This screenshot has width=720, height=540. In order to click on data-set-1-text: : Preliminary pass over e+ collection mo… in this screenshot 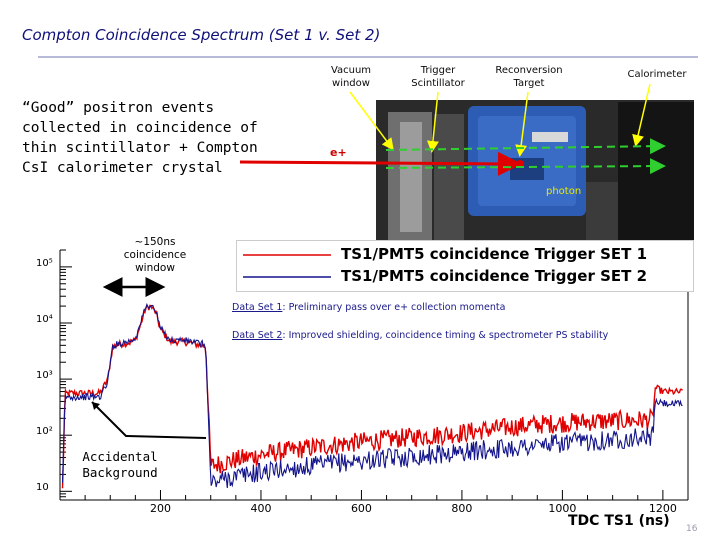, I will do `click(394, 307)`.